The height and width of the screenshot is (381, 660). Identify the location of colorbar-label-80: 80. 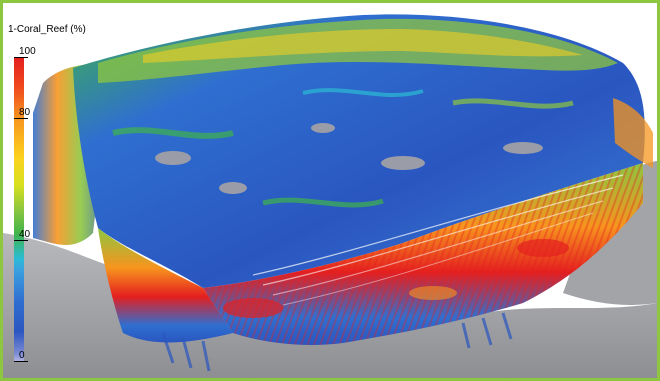
(25, 112).